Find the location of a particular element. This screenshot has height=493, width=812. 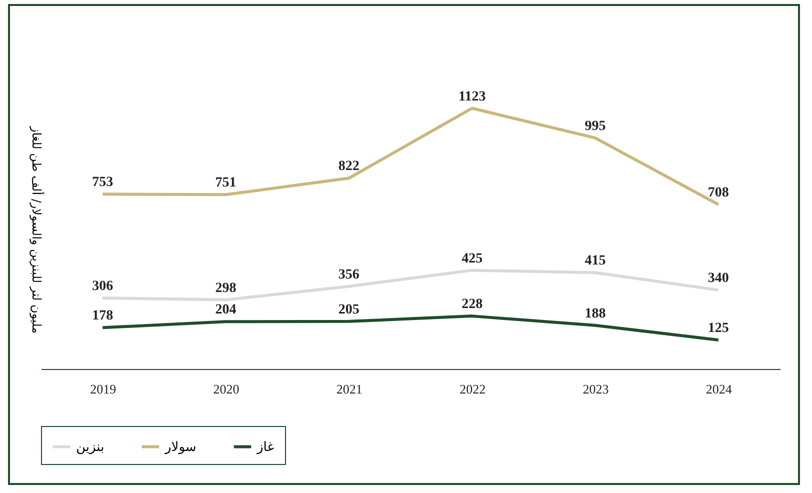

x-tick-label: 2020 is located at coordinates (226, 389).